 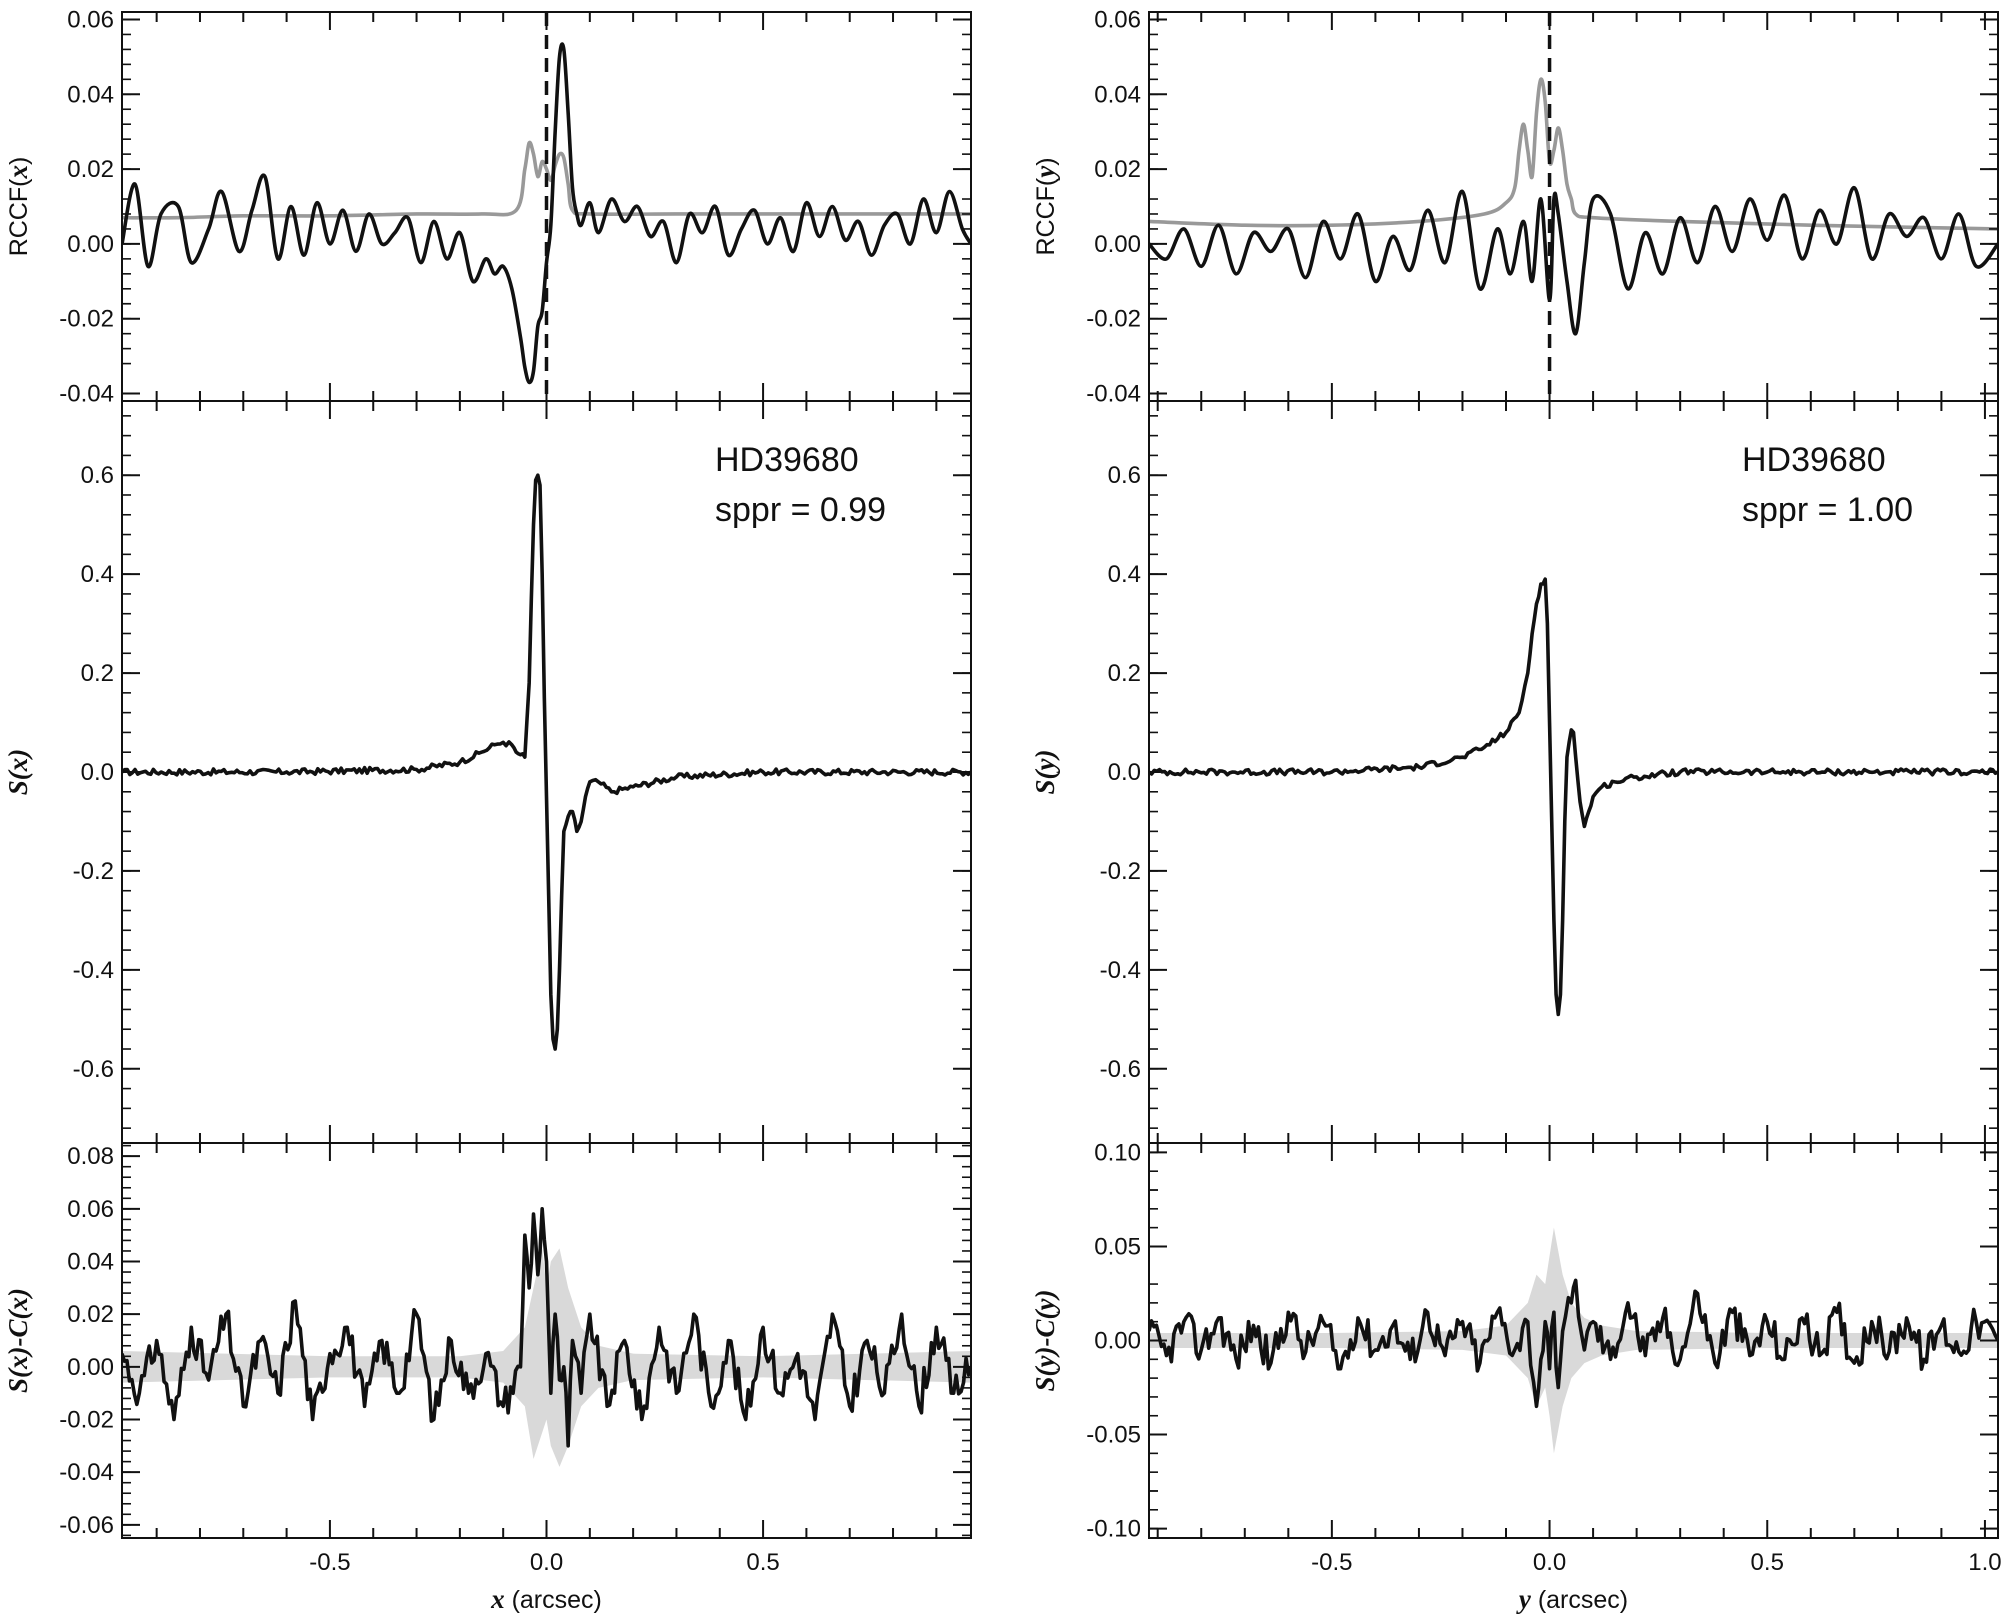 What do you see at coordinates (18, 207) in the screenshot?
I see `y-axis-title: RCCF(x)` at bounding box center [18, 207].